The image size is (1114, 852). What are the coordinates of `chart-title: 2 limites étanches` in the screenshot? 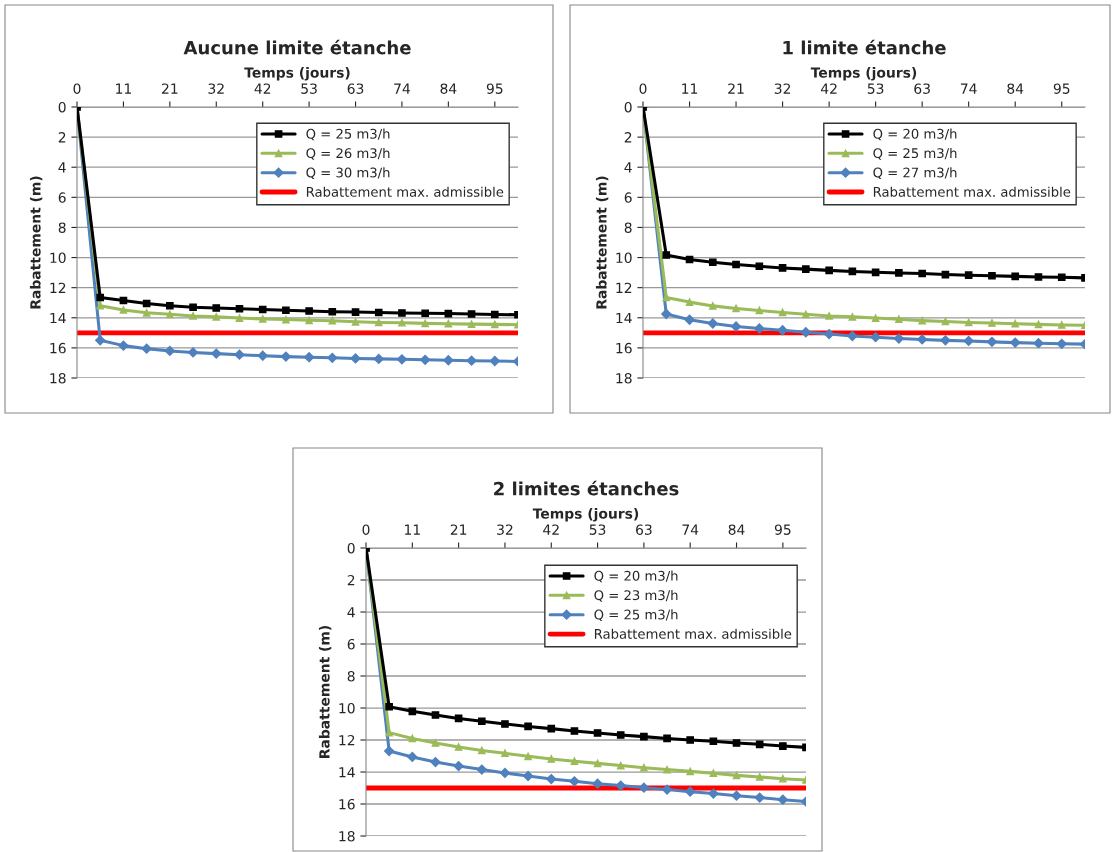 It's located at (586, 488).